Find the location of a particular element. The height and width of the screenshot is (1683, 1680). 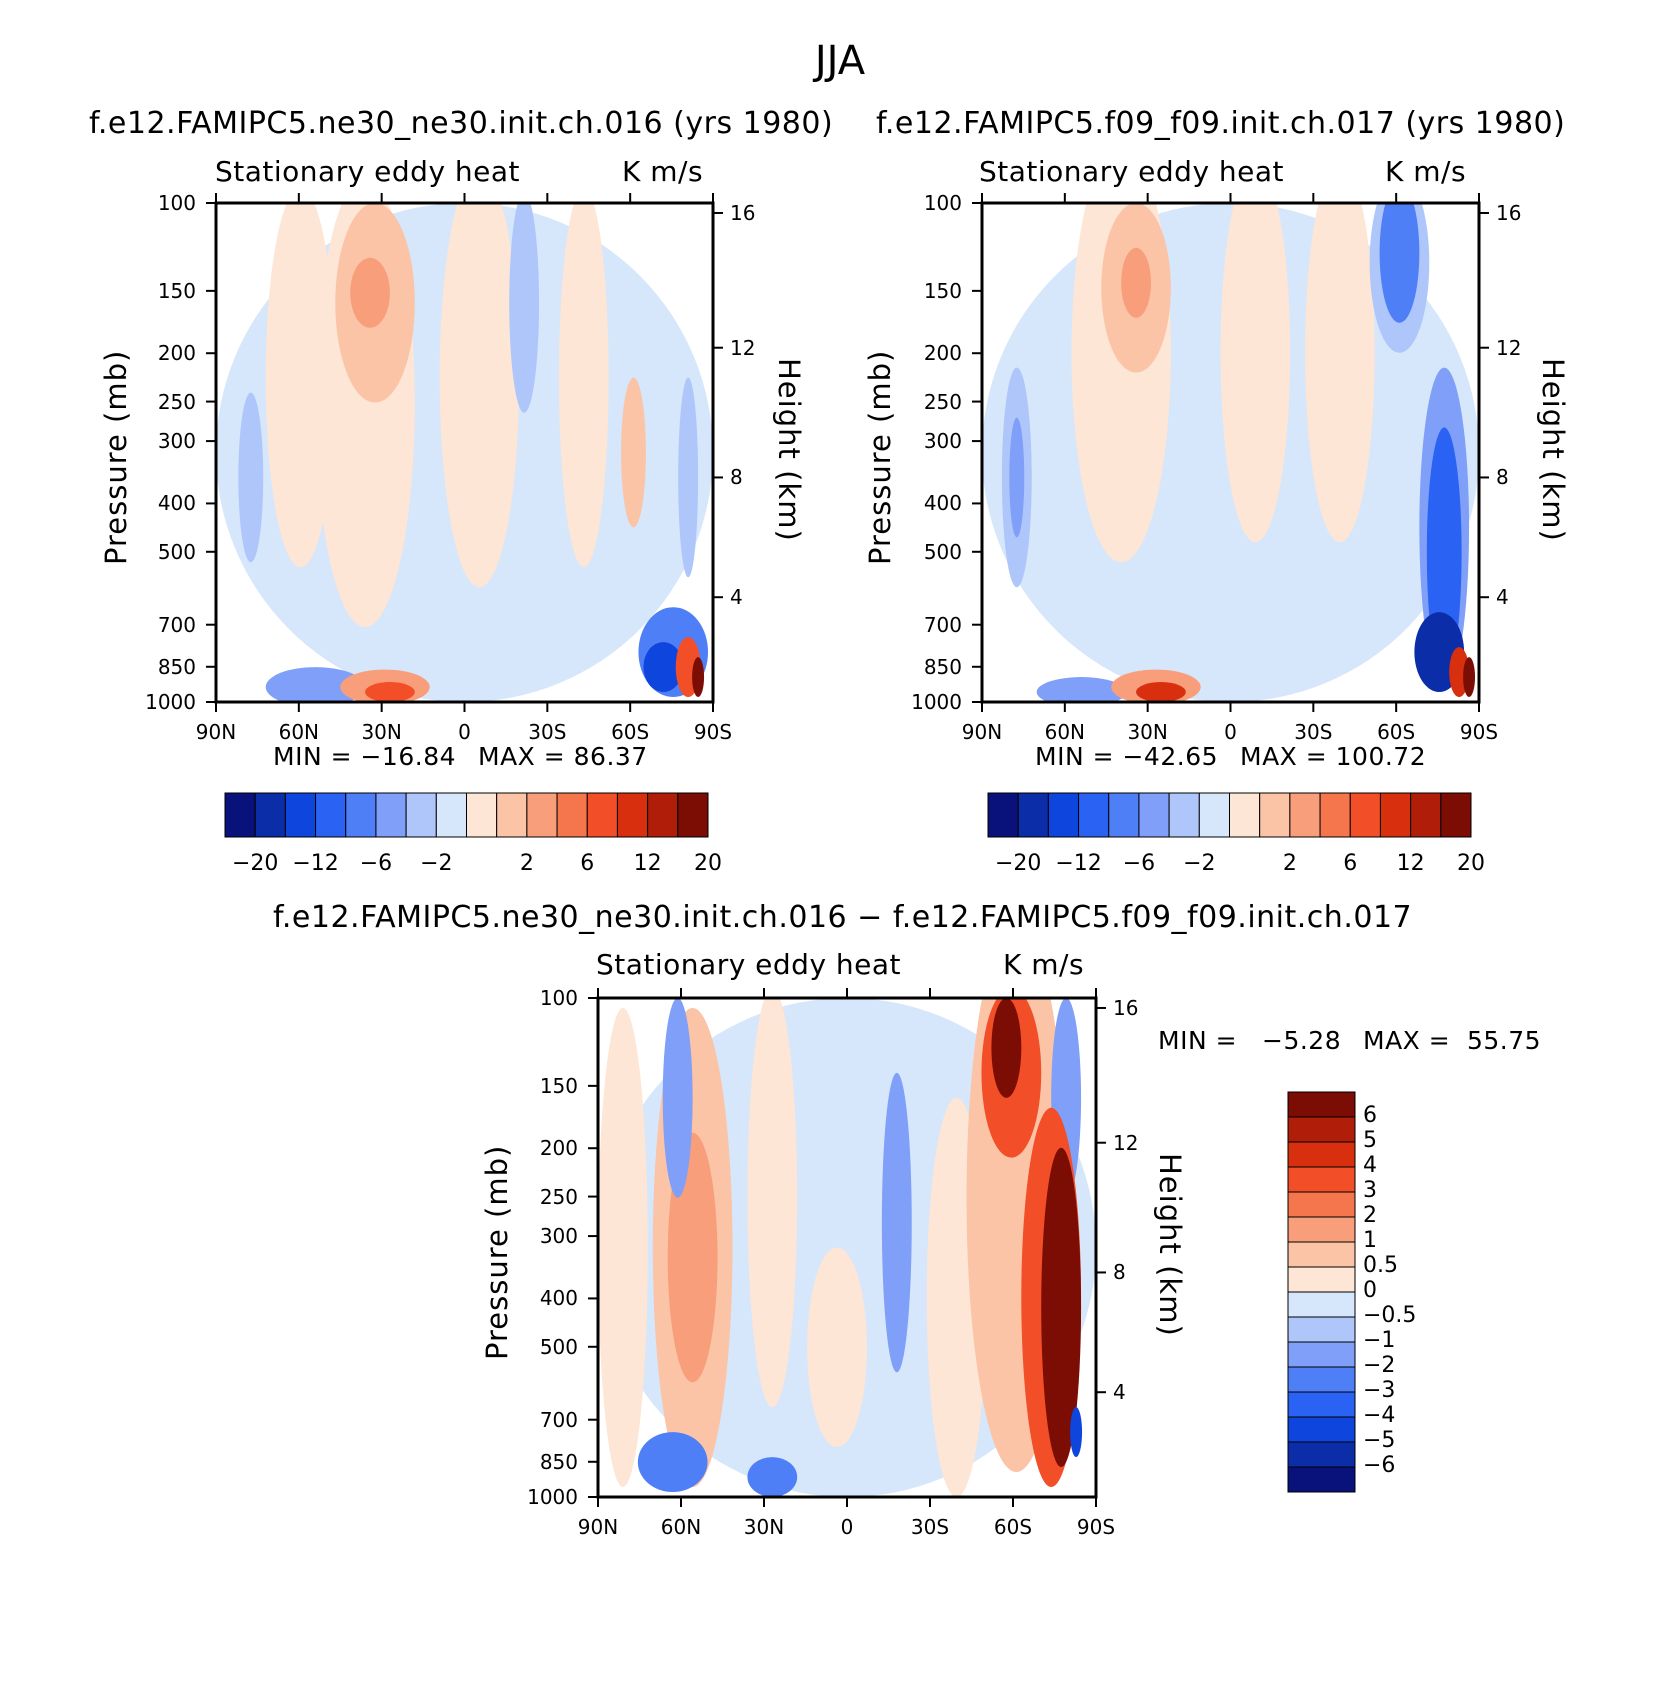

panel3-ytick-label: 850 is located at coordinates (558, 1461).